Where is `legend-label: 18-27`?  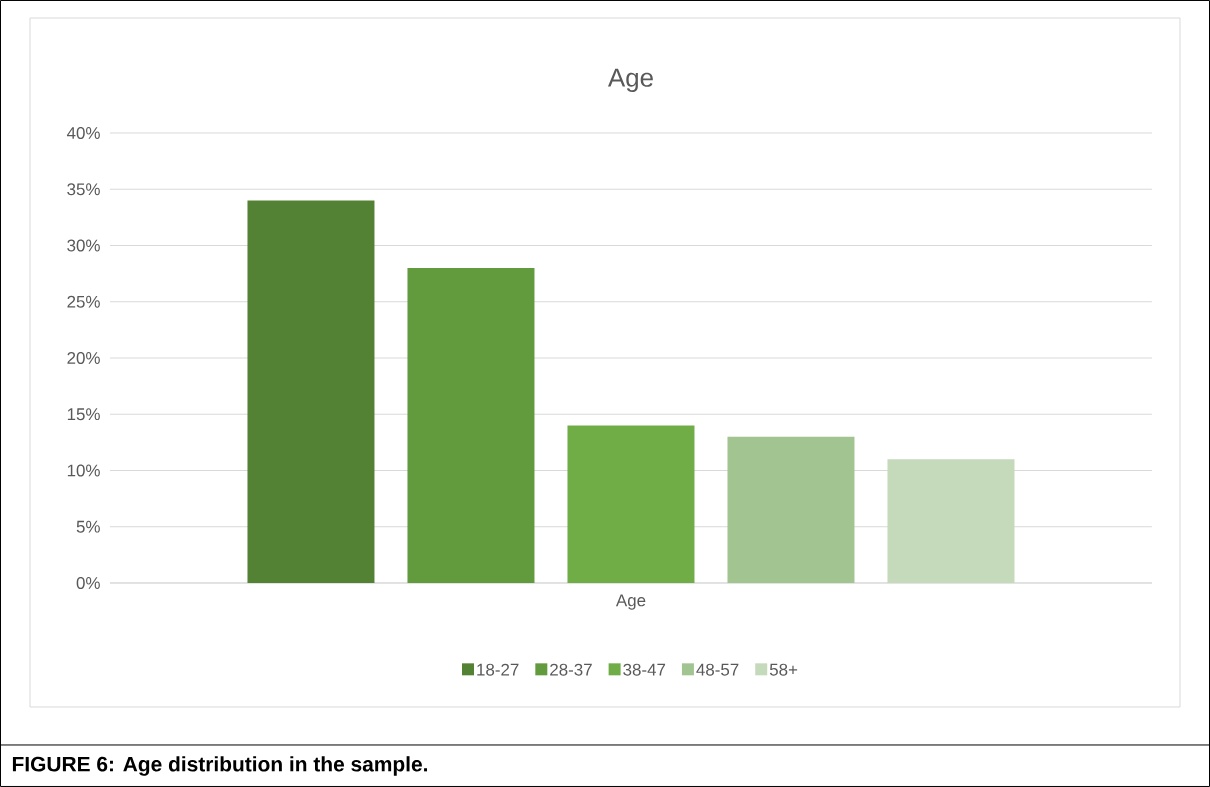 legend-label: 18-27 is located at coordinates (498, 669).